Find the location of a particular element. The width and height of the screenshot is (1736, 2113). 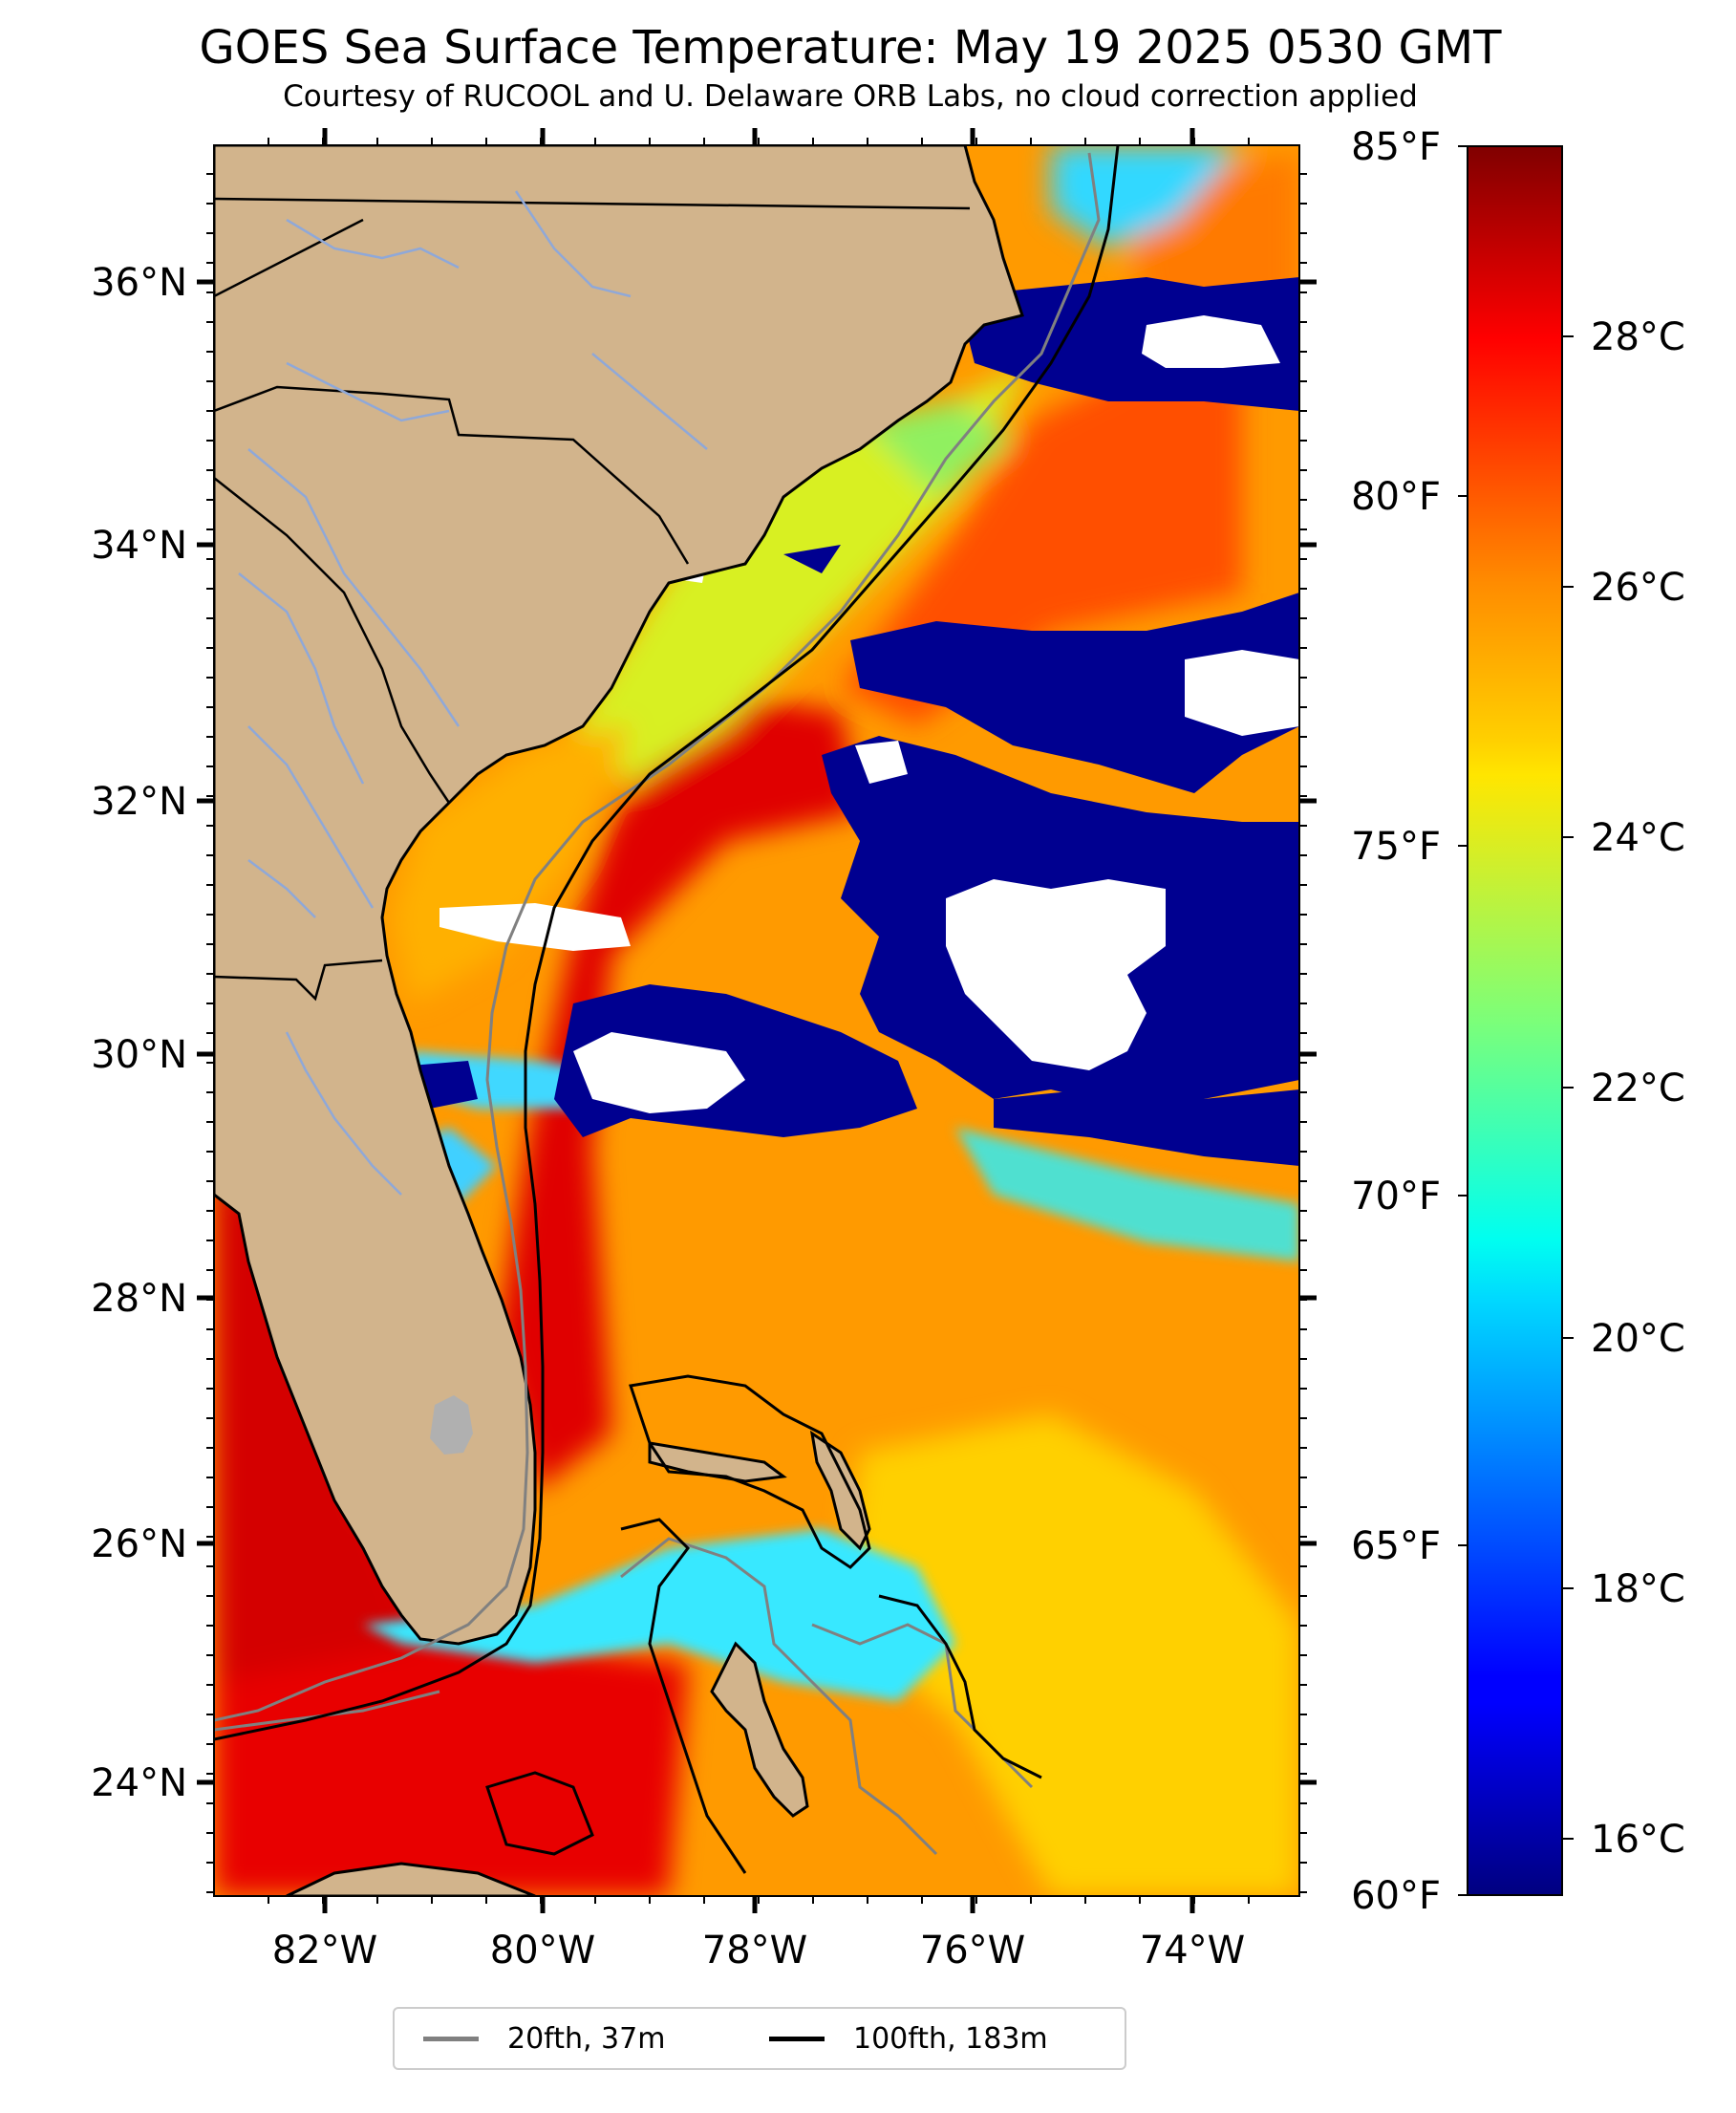

cloud-white-cape is located at coordinates (881, 762).